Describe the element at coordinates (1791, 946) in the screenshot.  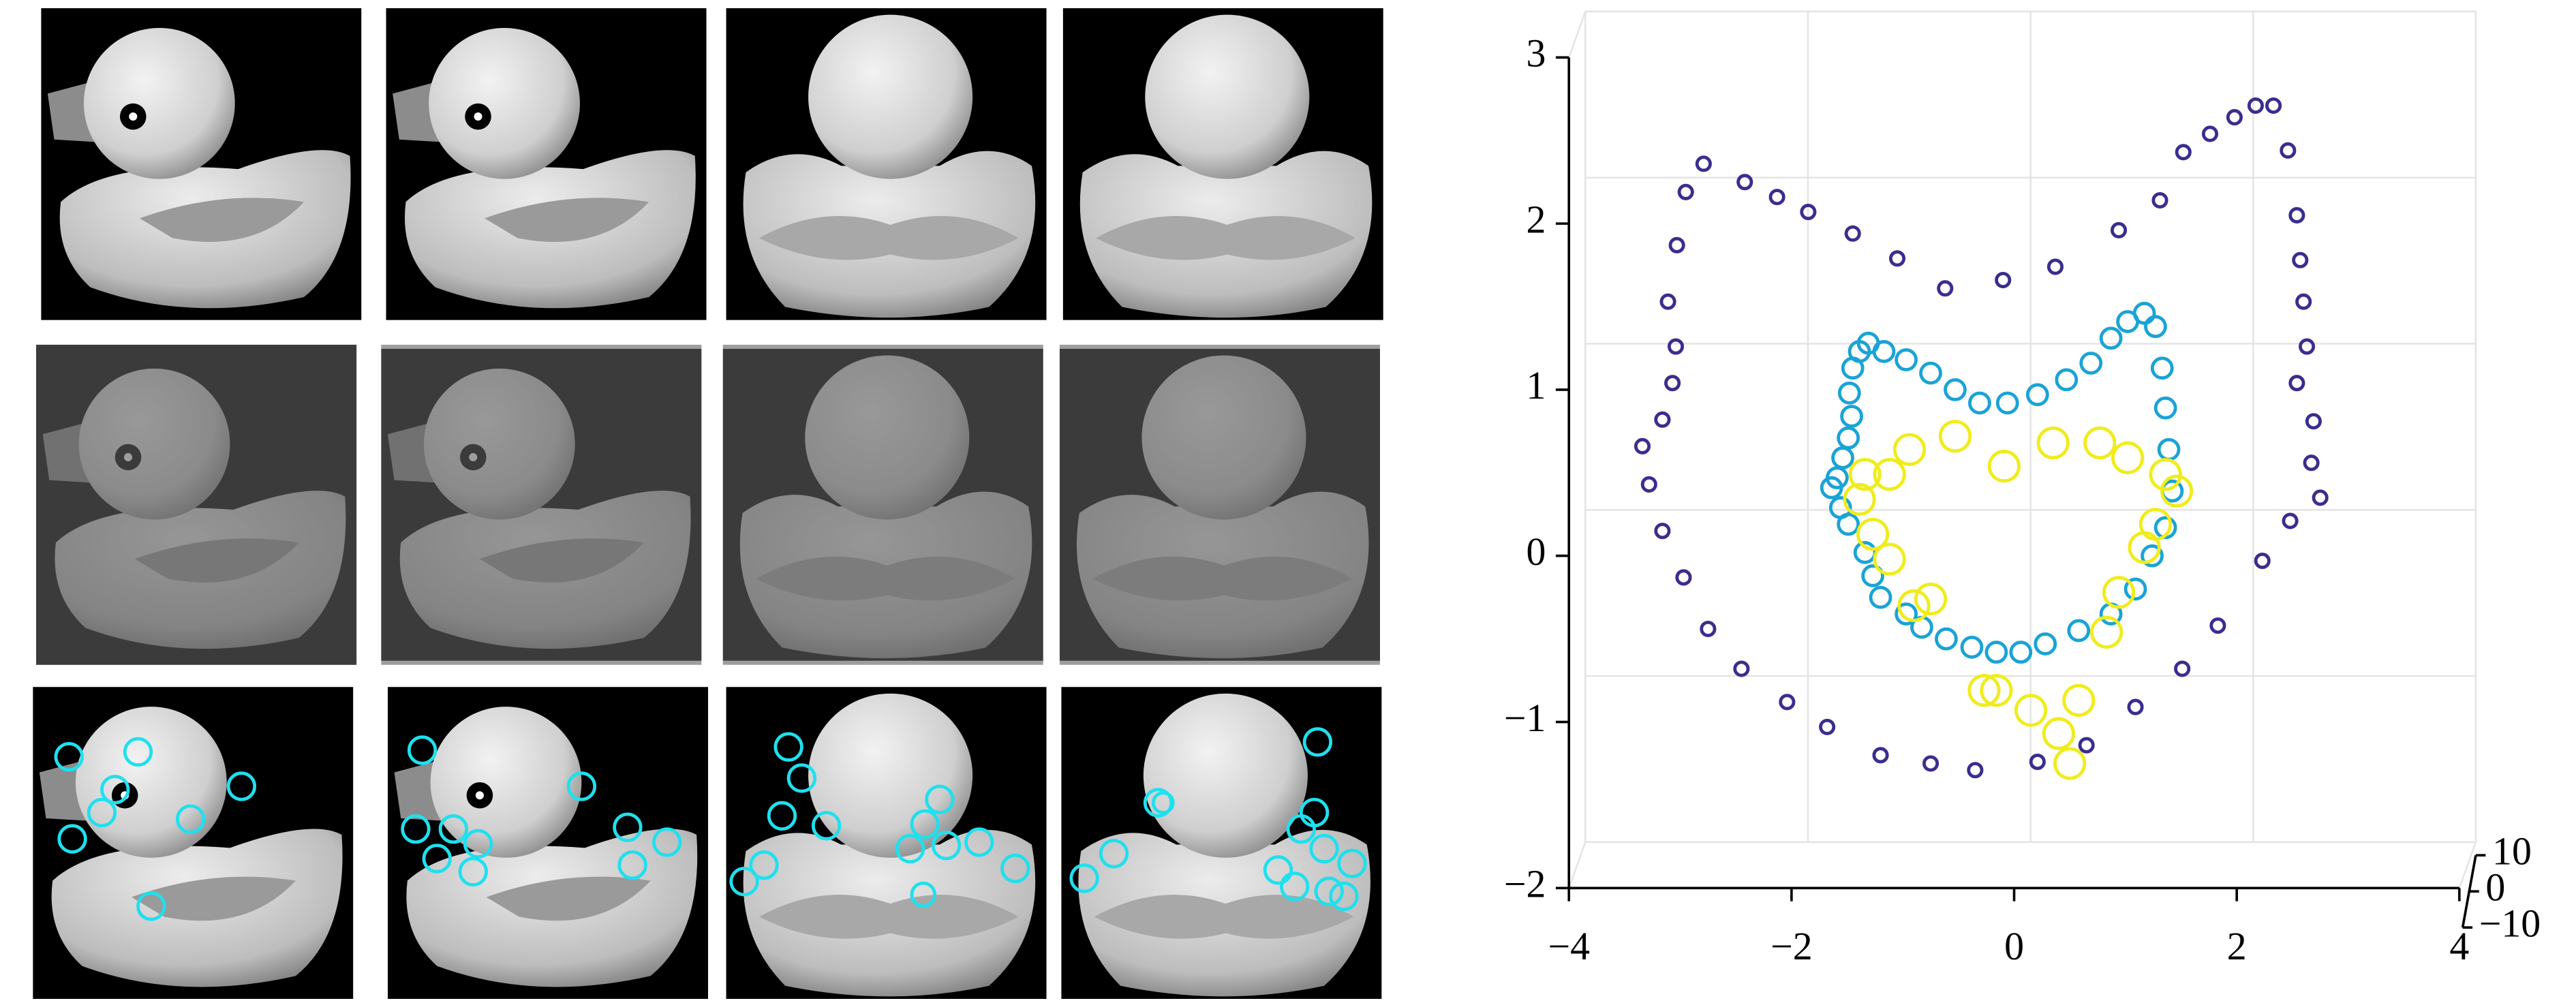
I see `x-tick-label: −2` at that location.